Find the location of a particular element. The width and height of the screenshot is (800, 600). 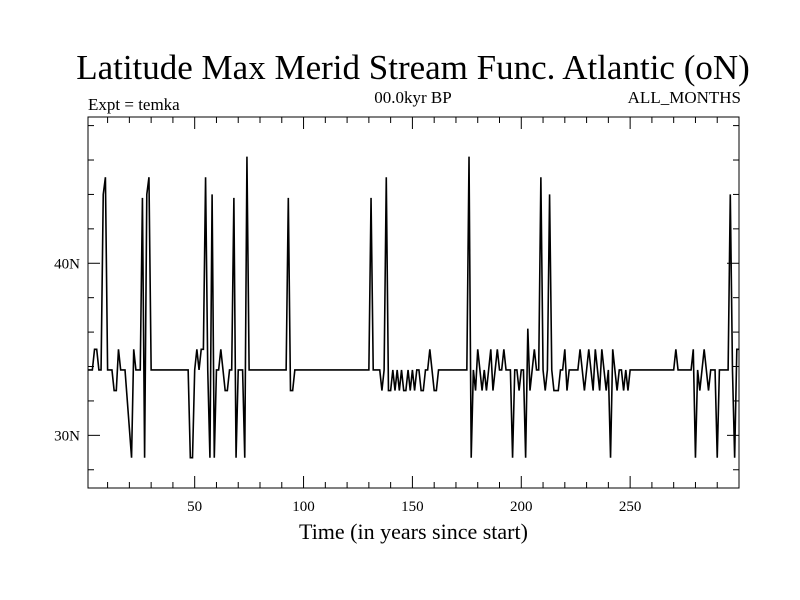

experiment-label: Expt = temka is located at coordinates (134, 104).